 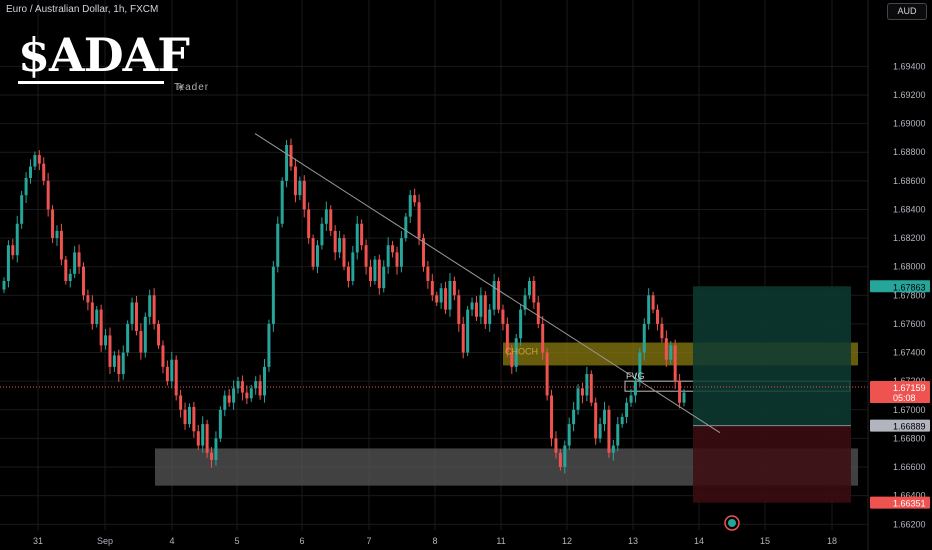 I want to click on x-tick-label: 18, so click(x=832, y=541).